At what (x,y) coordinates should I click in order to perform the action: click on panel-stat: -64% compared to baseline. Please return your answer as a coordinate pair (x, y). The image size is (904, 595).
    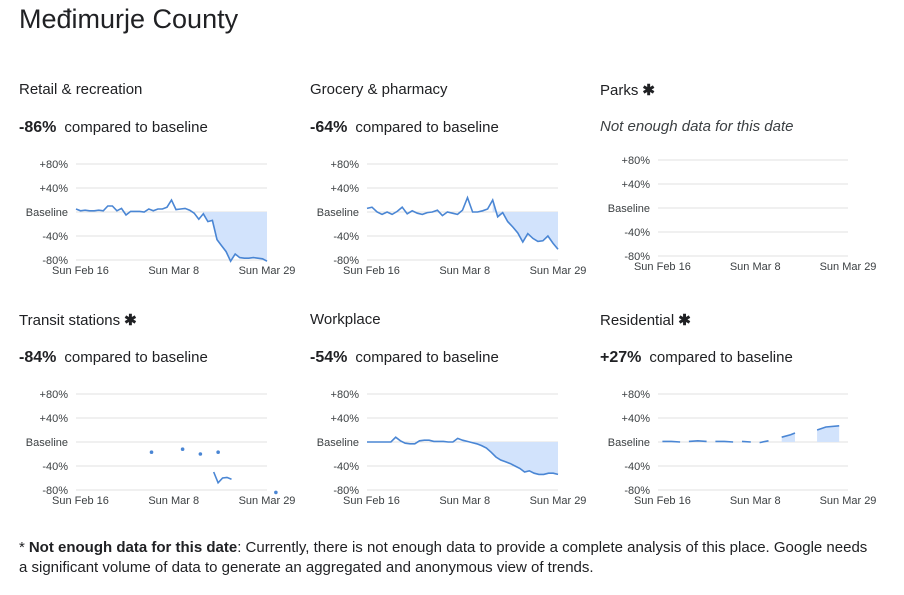
    Looking at the image, I should click on (404, 128).